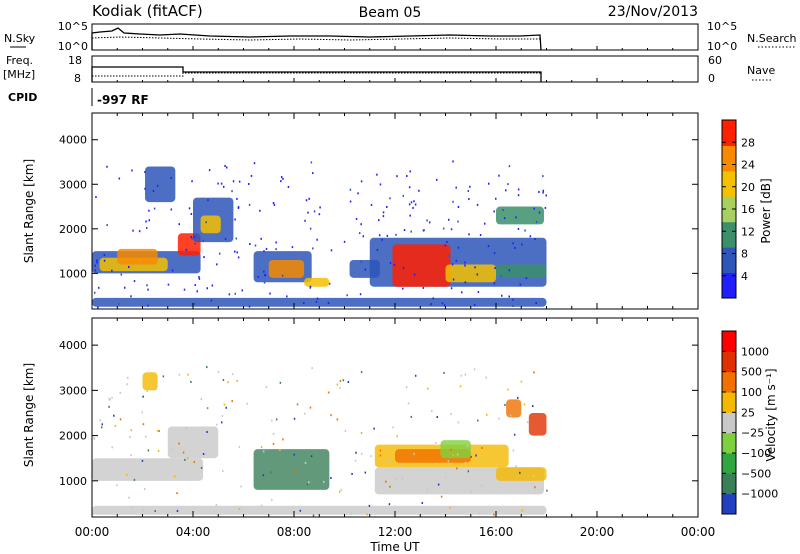  I want to click on power-colorbar: 28 24 20 16 12 8 4, so click(738, 209).